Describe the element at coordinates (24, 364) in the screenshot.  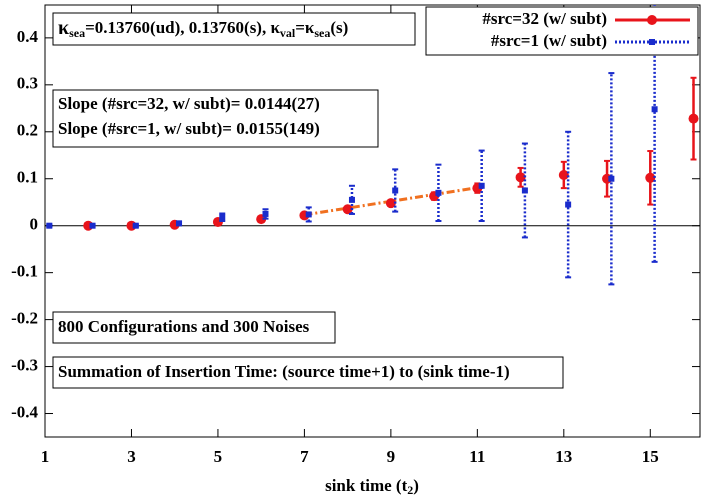
I see `y-tick-label: -0.3` at that location.